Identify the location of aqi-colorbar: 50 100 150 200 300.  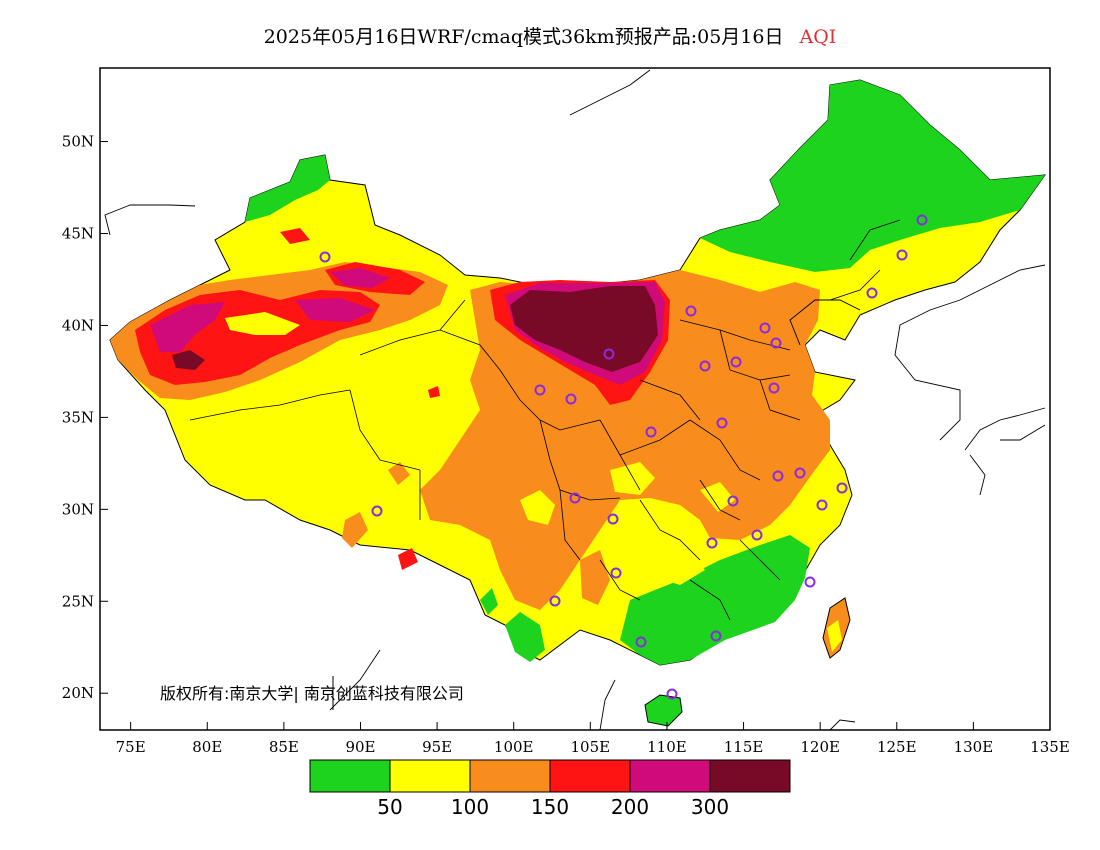
(550, 789).